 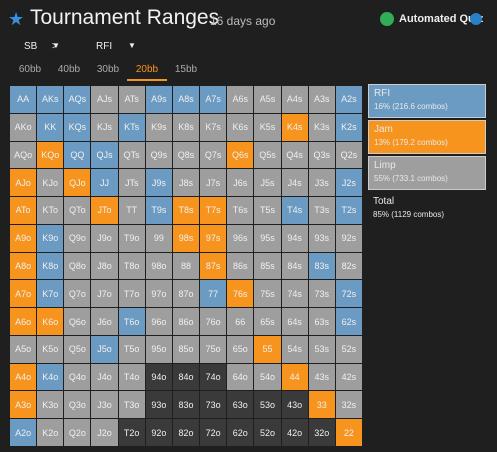 I want to click on hand-cell: J3o, so click(x=104, y=405).